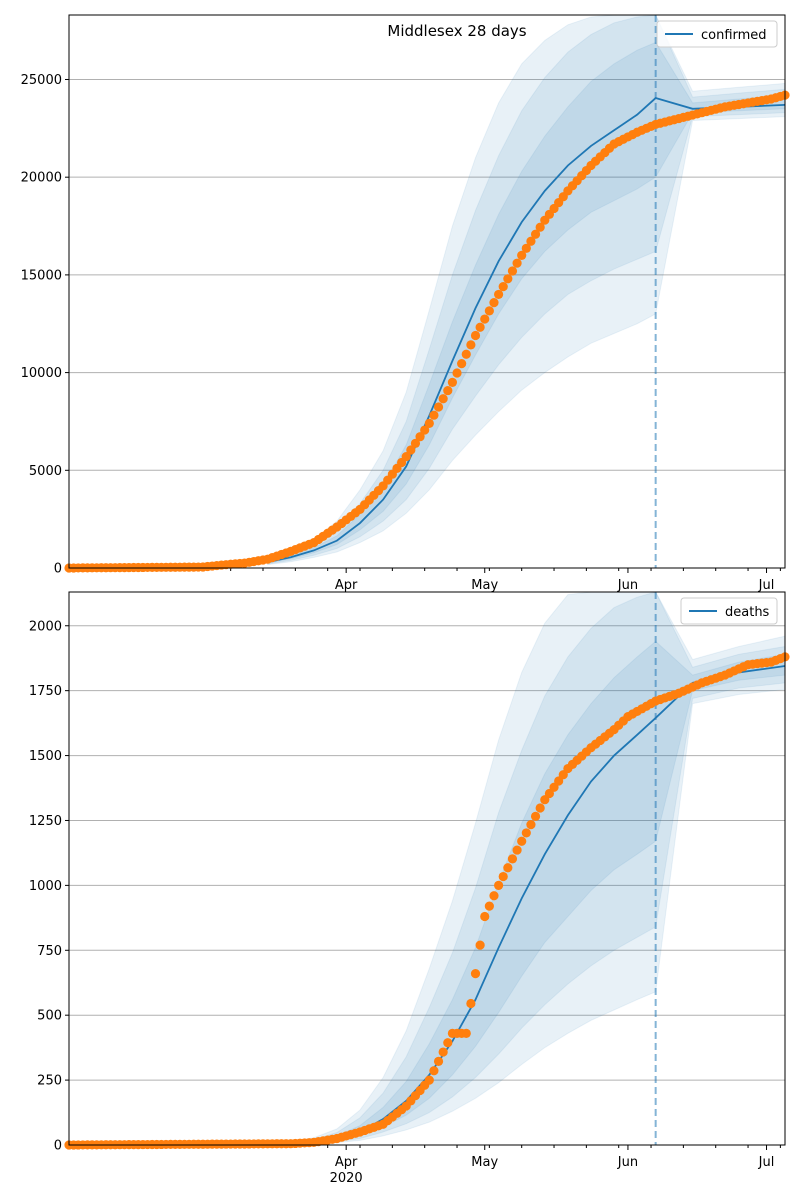 The image size is (800, 1200). What do you see at coordinates (49, 1081) in the screenshot?
I see `chart-1-ytick-label: 250` at bounding box center [49, 1081].